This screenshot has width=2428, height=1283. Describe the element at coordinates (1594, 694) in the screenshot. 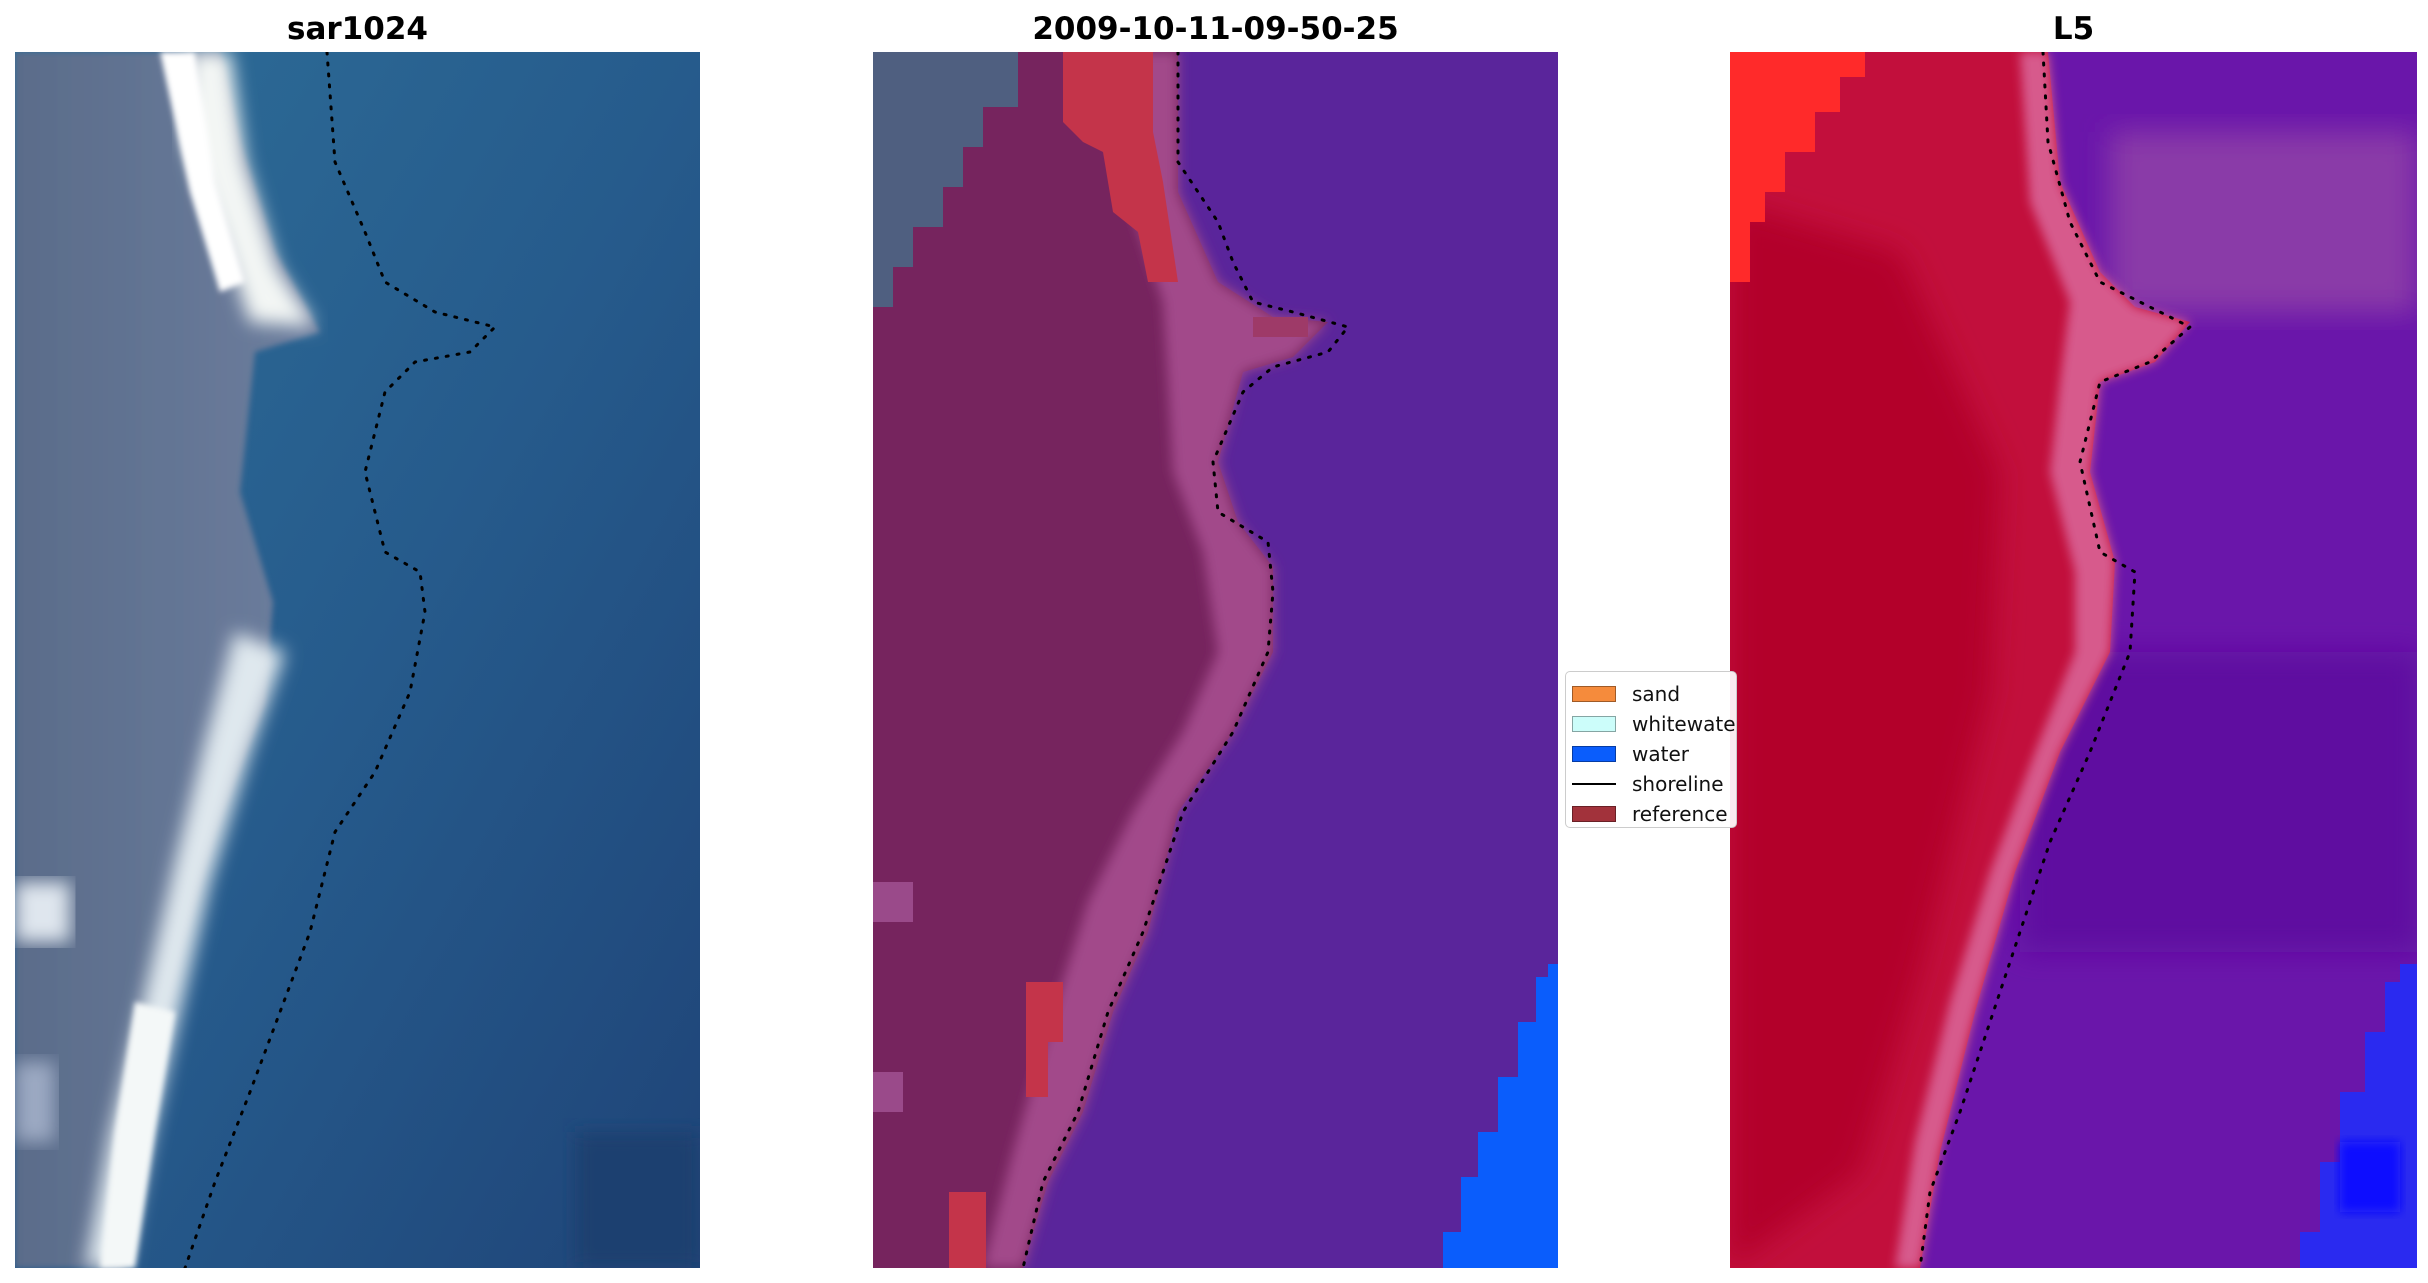

I see `sand-swatch` at that location.